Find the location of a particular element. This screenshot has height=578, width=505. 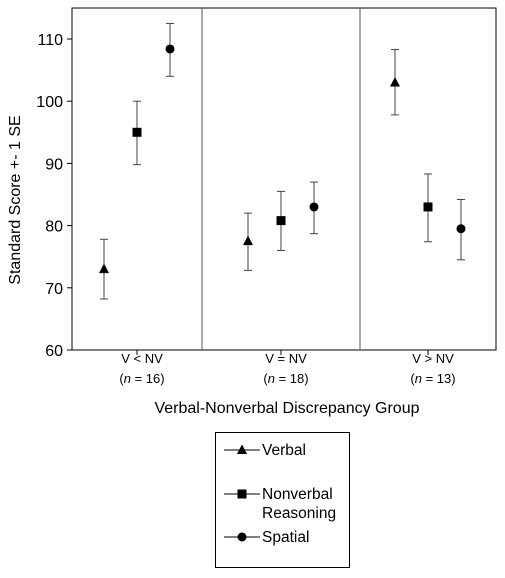

x-axis-label: Verbal-Nonverbal Discrepancy Group is located at coordinates (286, 408).